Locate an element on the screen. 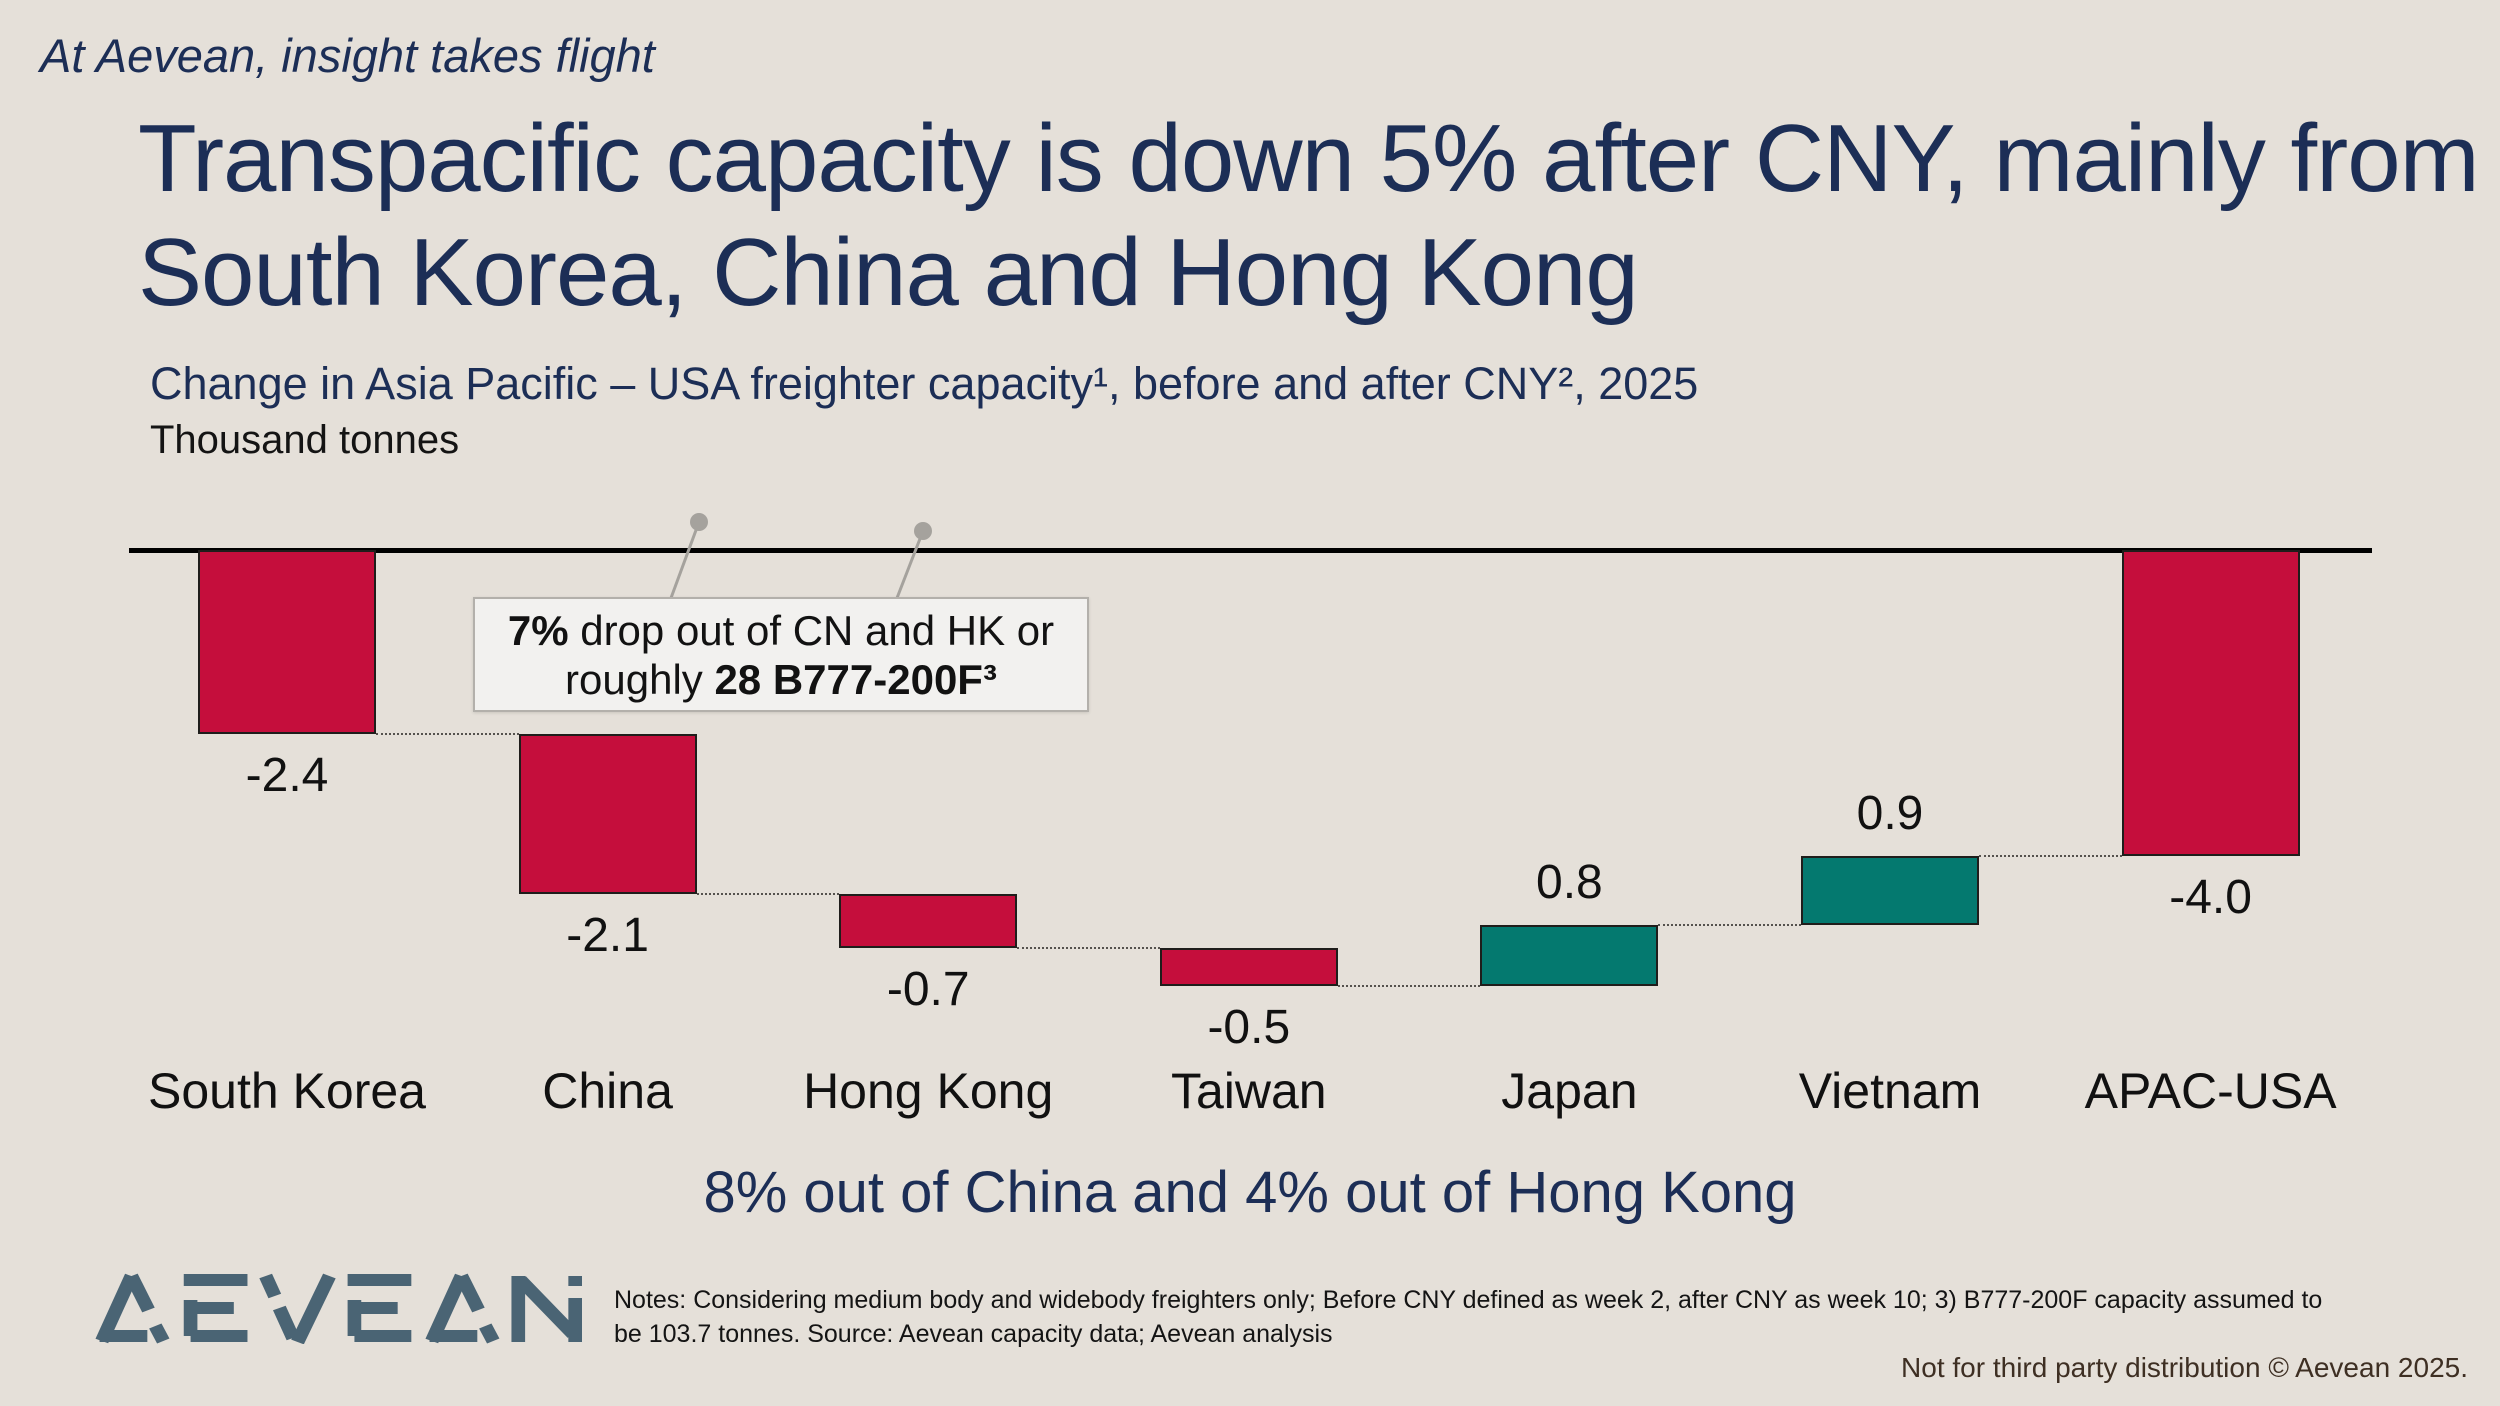 Image resolution: width=2500 pixels, height=1406 pixels. bar-vietnam is located at coordinates (1890, 890).